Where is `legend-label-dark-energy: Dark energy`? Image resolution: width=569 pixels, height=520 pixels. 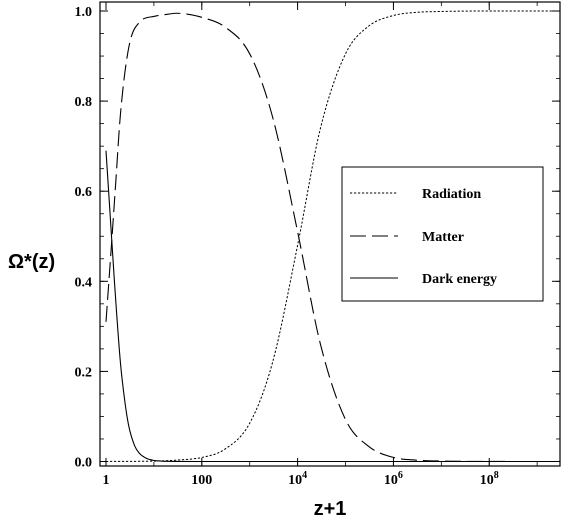
legend-label-dark-energy: Dark energy is located at coordinates (459, 279).